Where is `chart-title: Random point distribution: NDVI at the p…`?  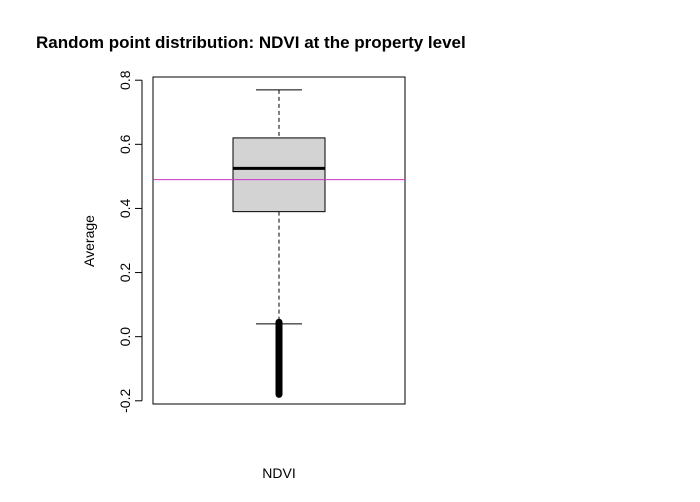
chart-title: Random point distribution: NDVI at the p… is located at coordinates (251, 42).